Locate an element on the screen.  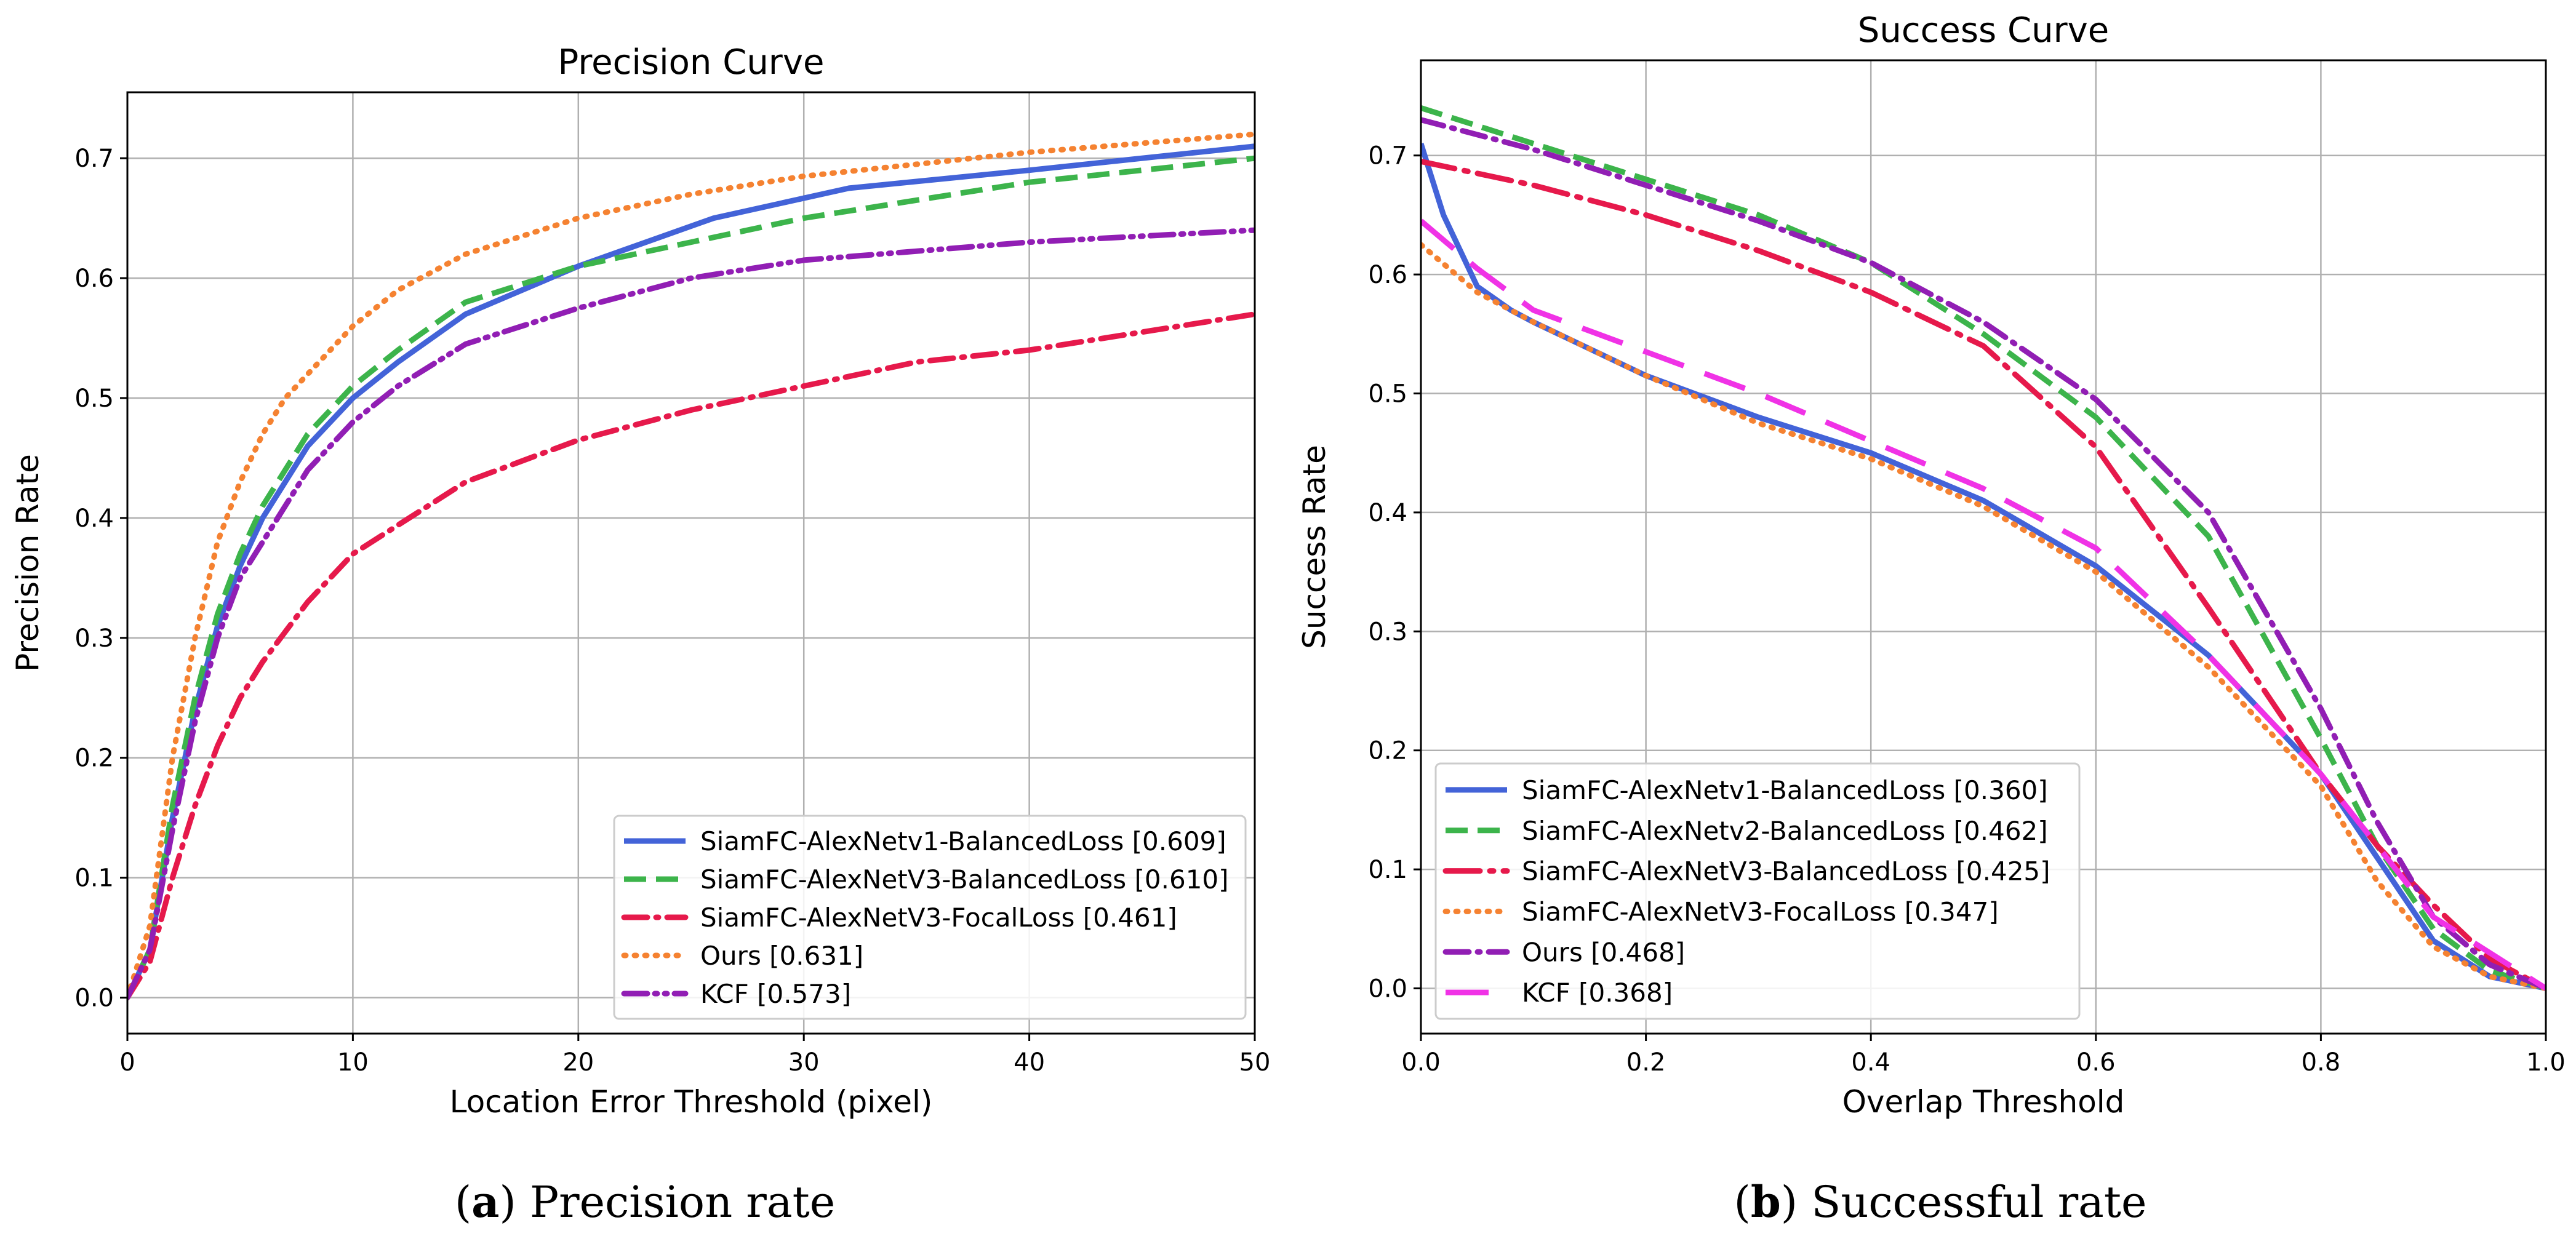
caption-b-label: b is located at coordinates (1766, 1201).